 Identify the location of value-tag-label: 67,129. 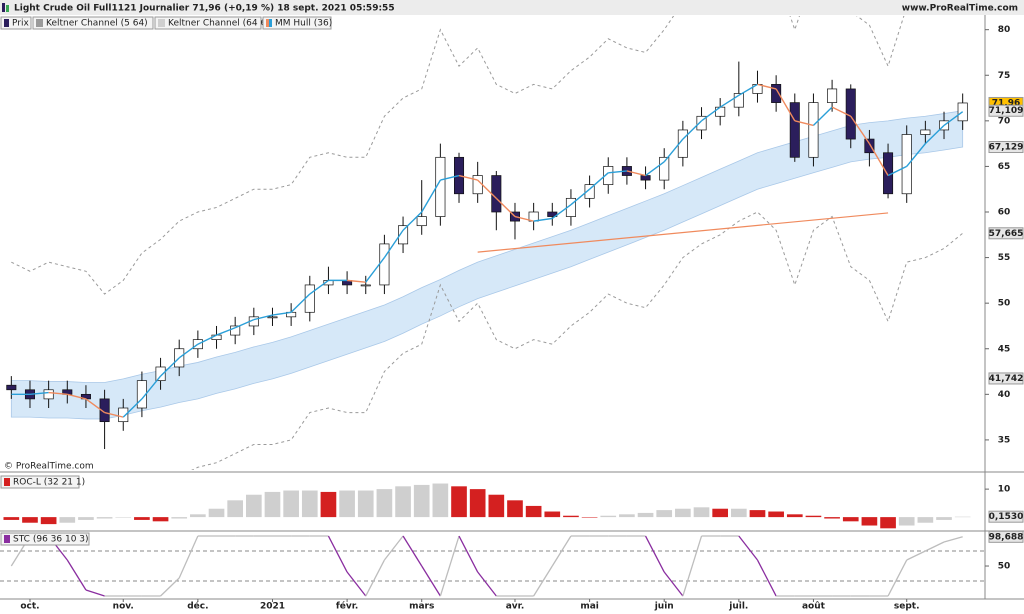
(1006, 148).